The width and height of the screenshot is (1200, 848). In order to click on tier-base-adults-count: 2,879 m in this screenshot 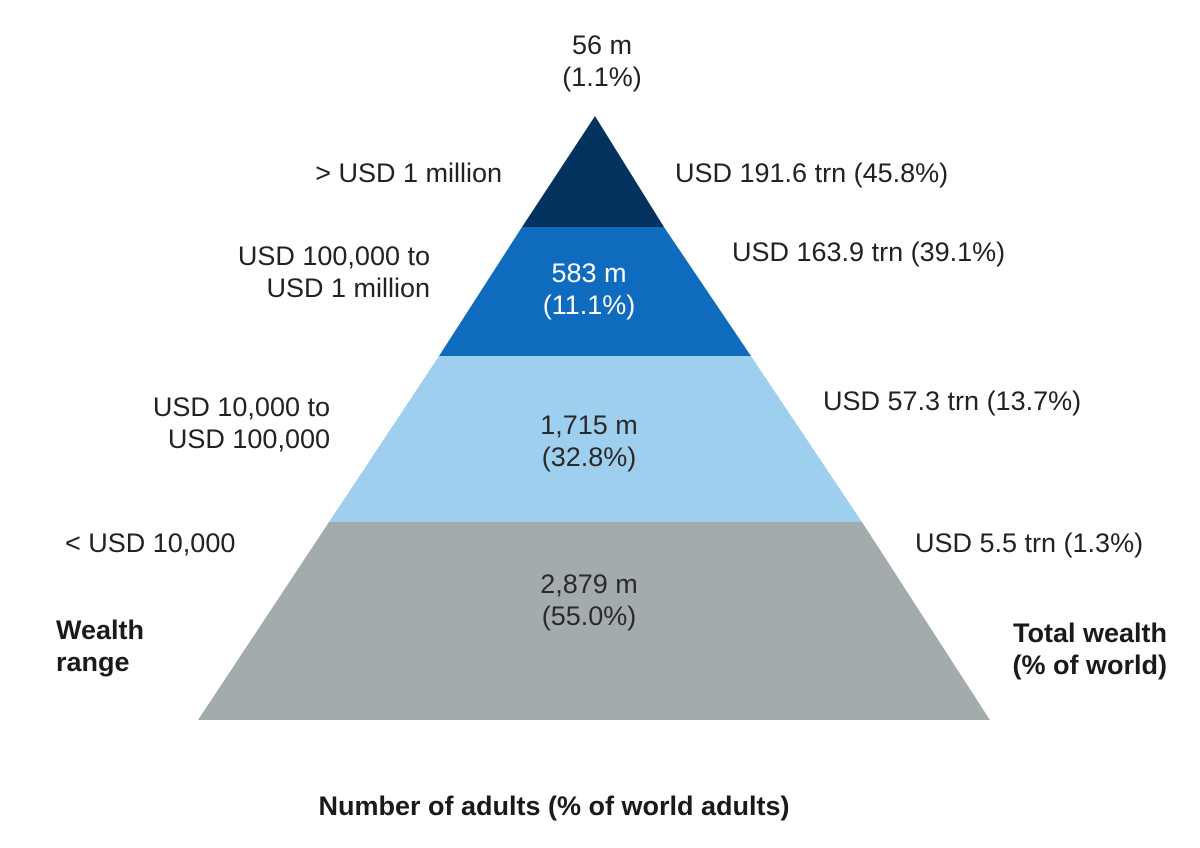, I will do `click(589, 584)`.